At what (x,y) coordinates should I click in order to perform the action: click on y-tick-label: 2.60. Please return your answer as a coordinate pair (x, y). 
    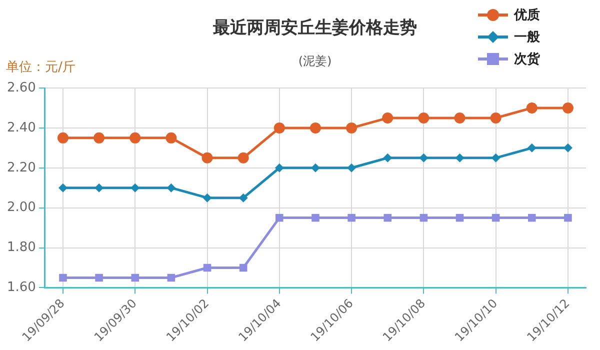
    Looking at the image, I should click on (21, 88).